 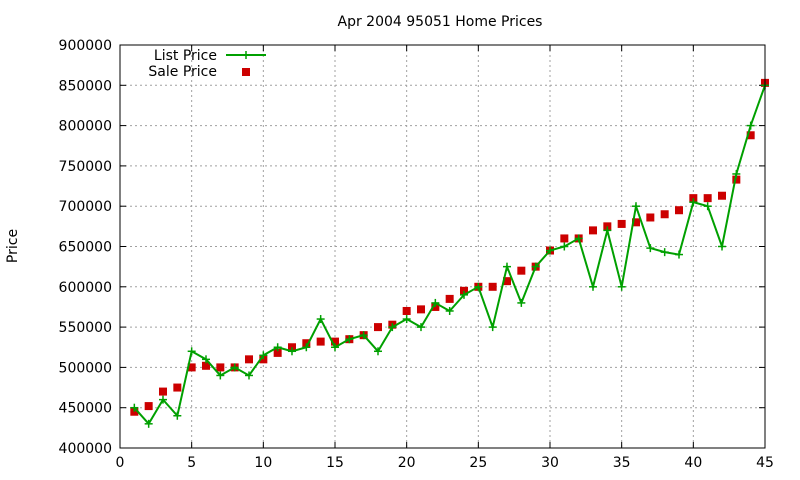 What do you see at coordinates (85, 207) in the screenshot?
I see `y-tick-label: 700000` at bounding box center [85, 207].